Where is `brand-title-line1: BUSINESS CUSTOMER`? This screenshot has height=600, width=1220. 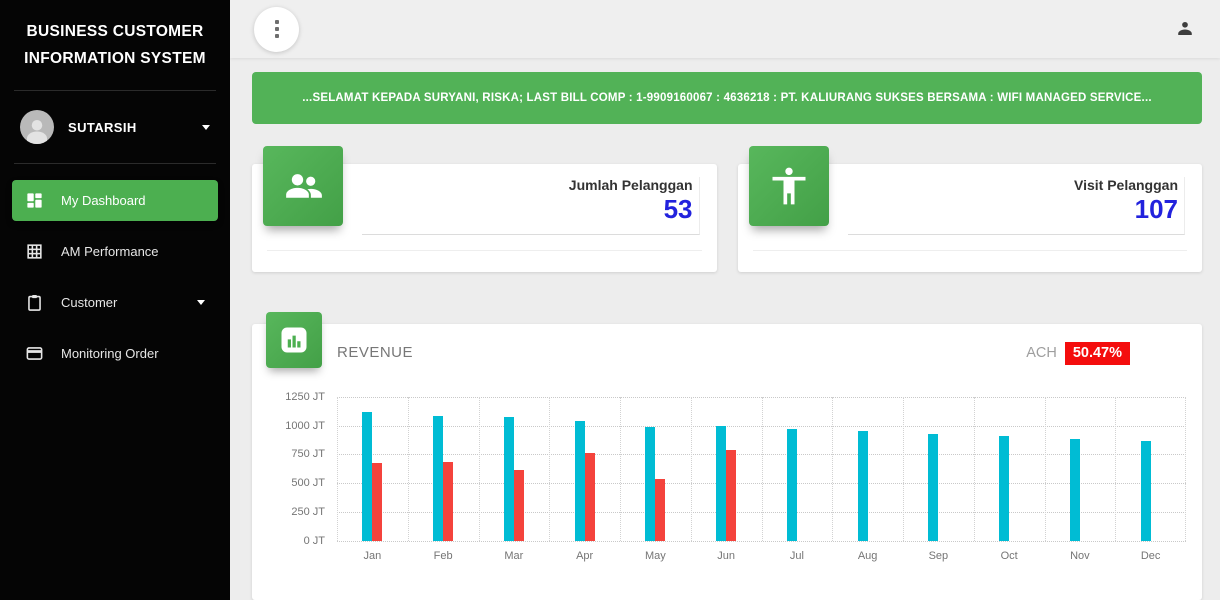
brand-title-line1: BUSINESS CUSTOMER is located at coordinates (115, 31).